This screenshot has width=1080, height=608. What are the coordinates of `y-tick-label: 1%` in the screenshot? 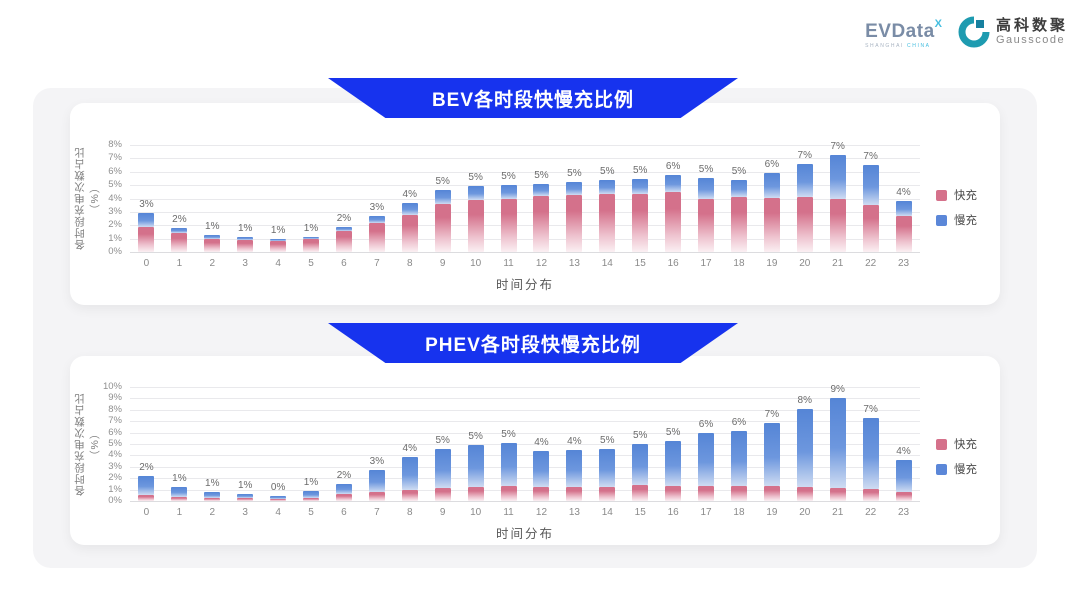 It's located at (115, 489).